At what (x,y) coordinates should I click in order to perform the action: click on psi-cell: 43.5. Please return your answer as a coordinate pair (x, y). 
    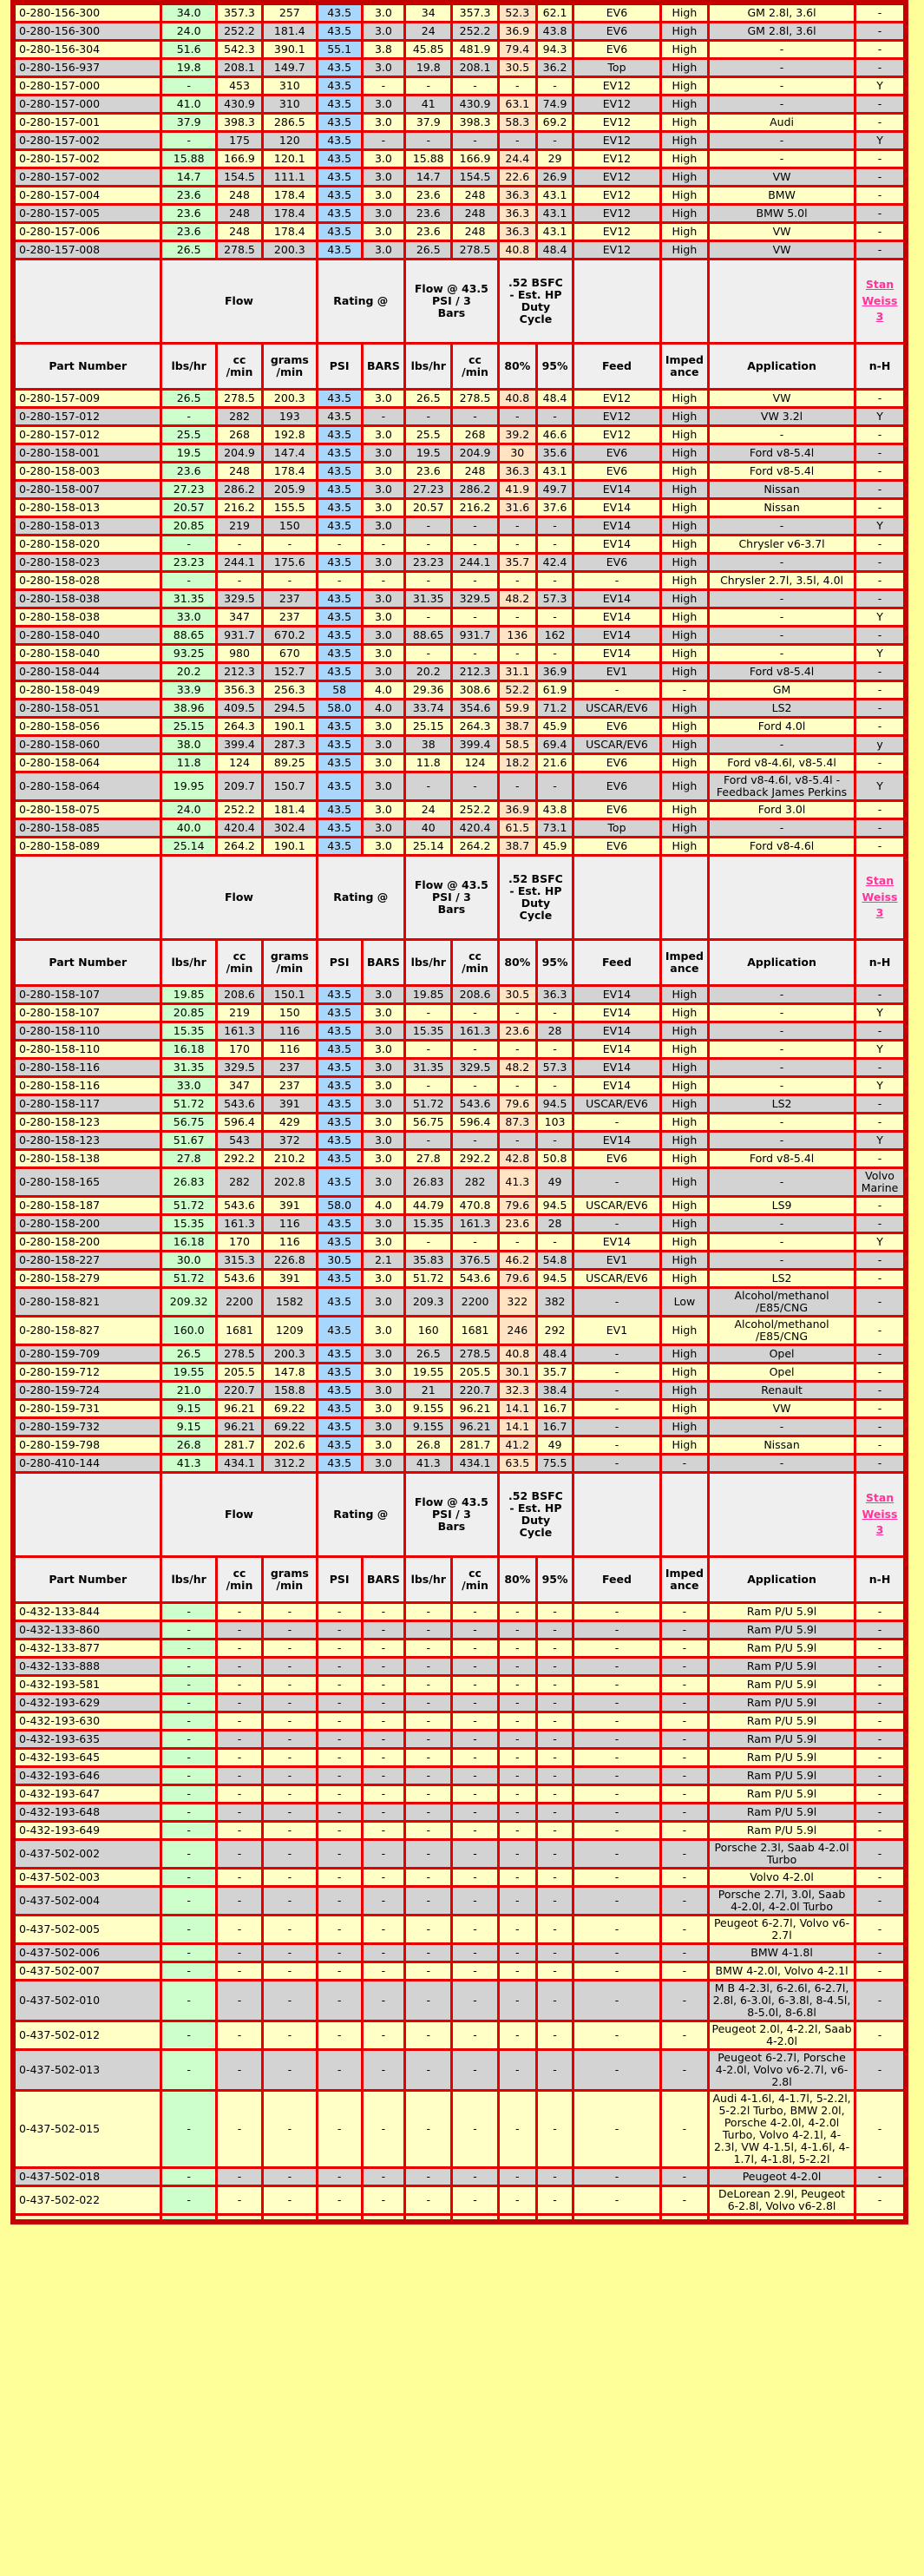
    Looking at the image, I should click on (339, 846).